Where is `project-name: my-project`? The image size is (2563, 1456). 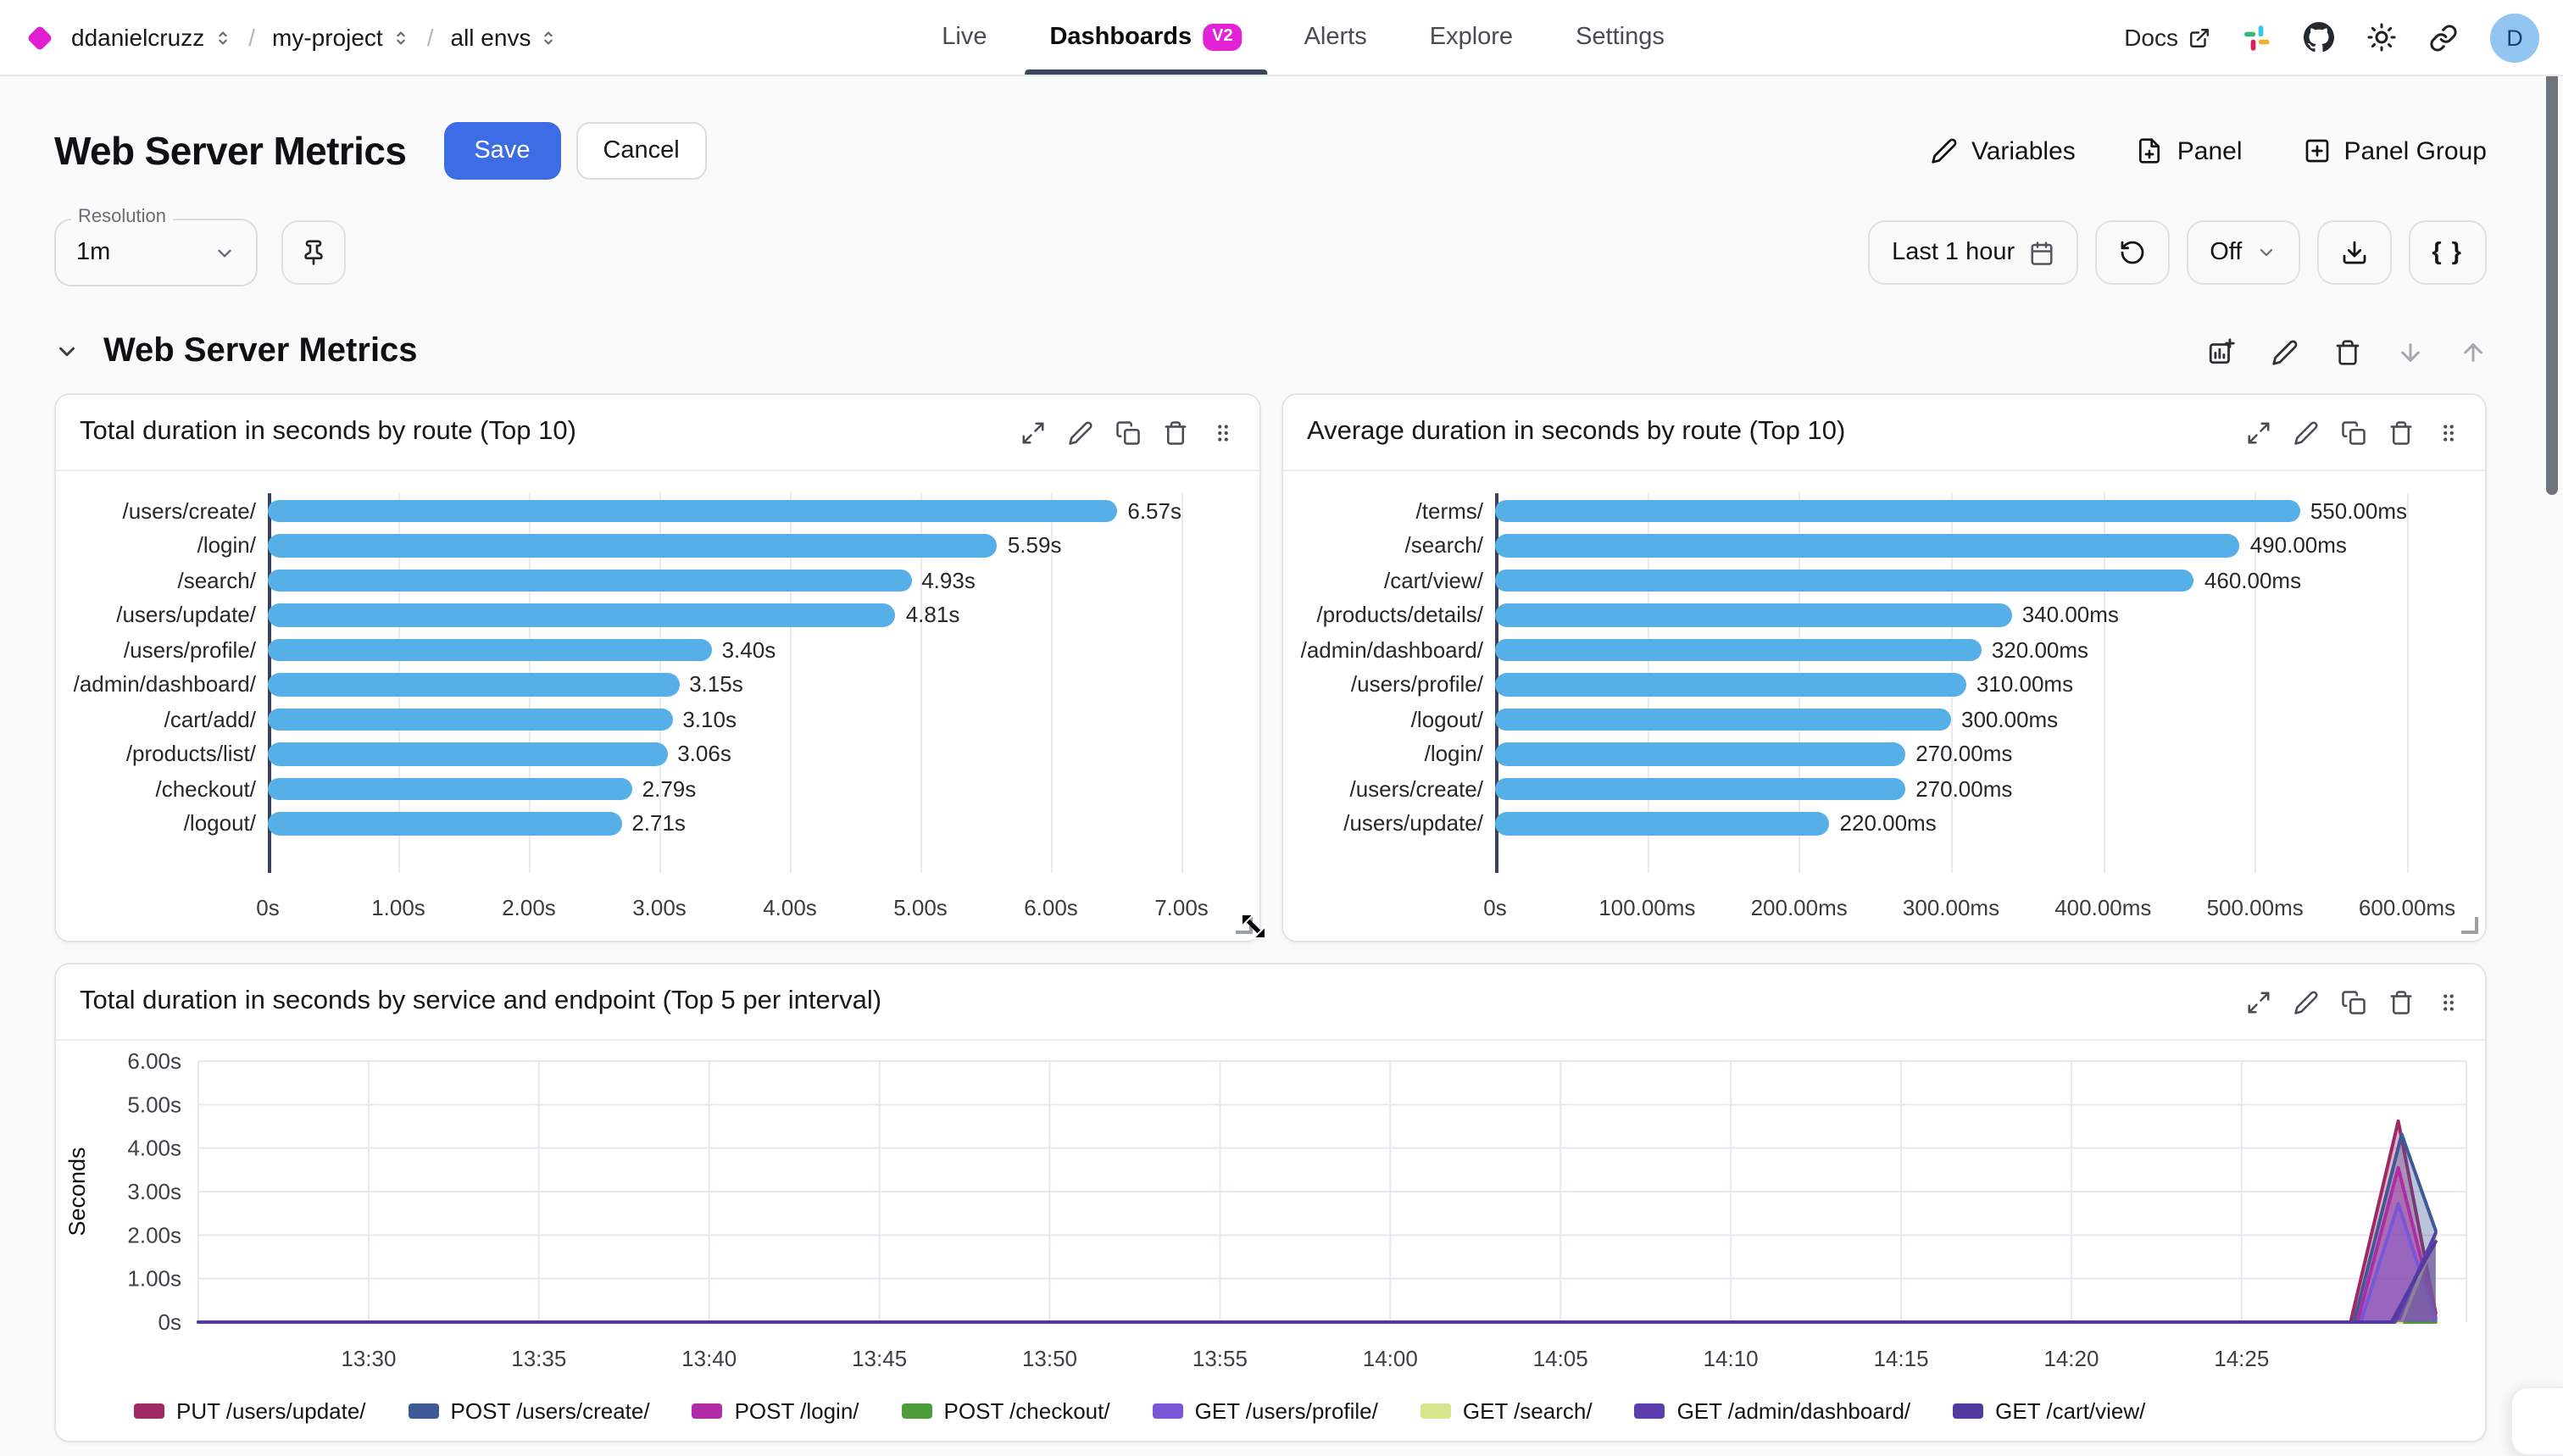 project-name: my-project is located at coordinates (327, 37).